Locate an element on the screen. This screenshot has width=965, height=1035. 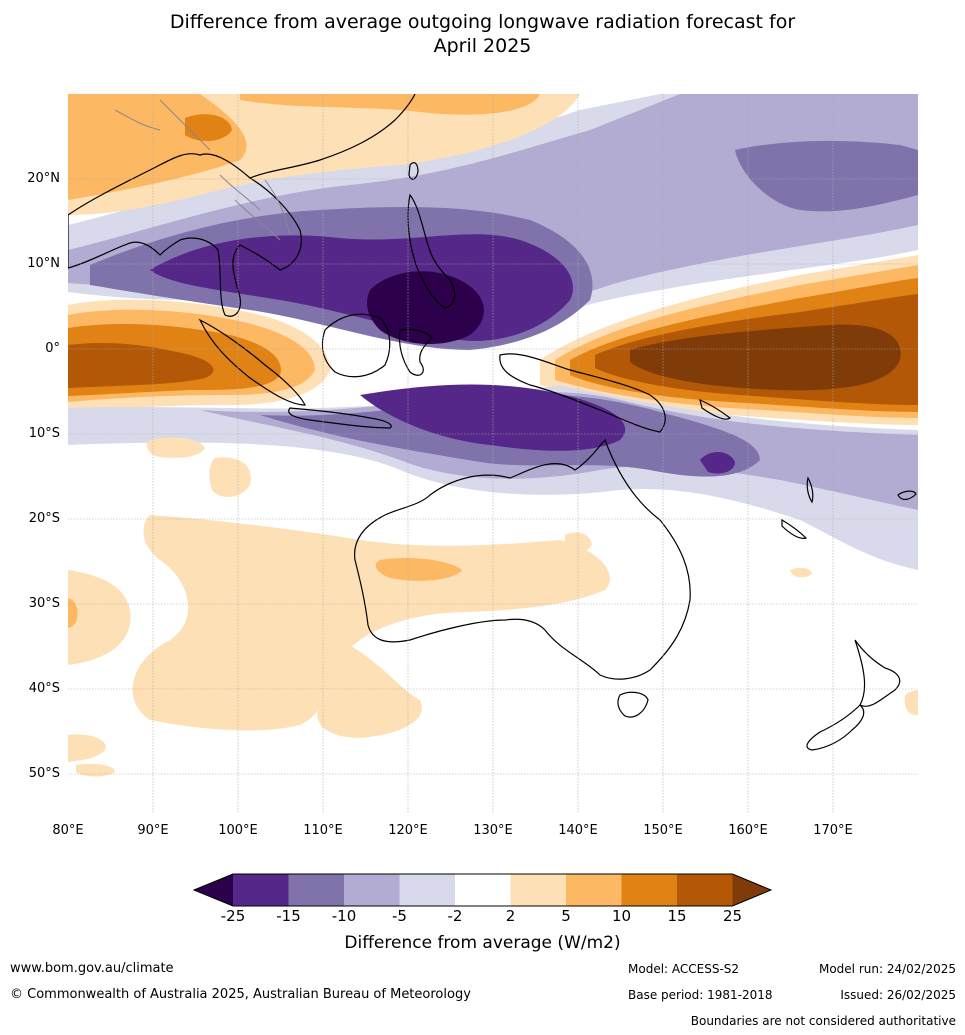
colorbar-tick-9: 15 is located at coordinates (677, 916).